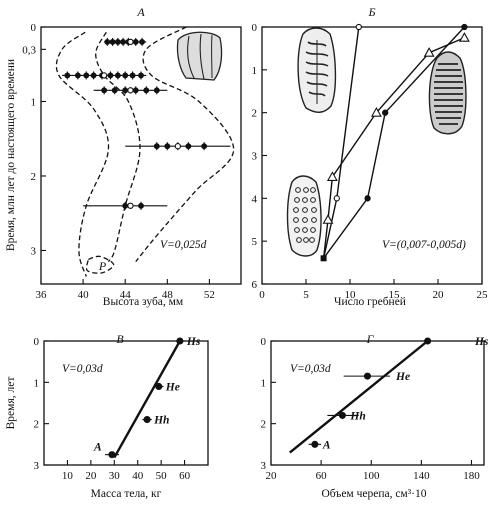  What do you see at coordinates (84, 295) in the screenshot?
I see `panel-a-x-tick-label: 40` at bounding box center [84, 295].